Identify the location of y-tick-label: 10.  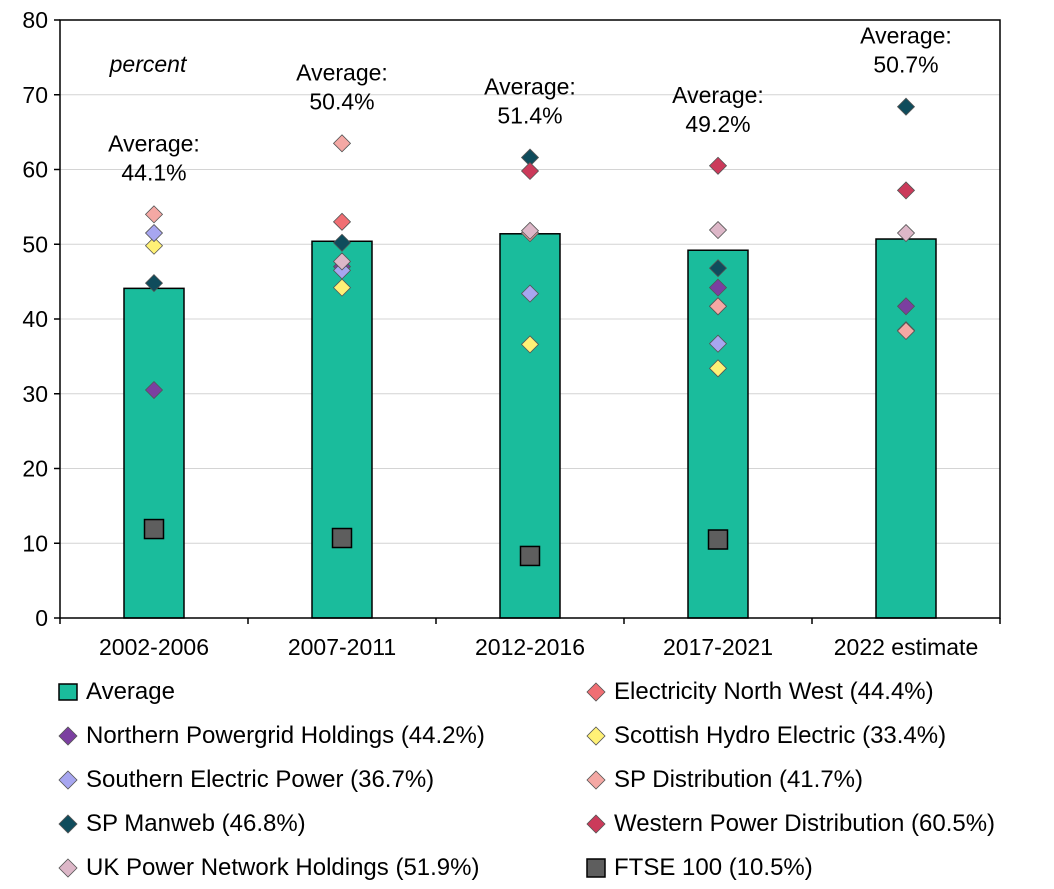
(35, 543).